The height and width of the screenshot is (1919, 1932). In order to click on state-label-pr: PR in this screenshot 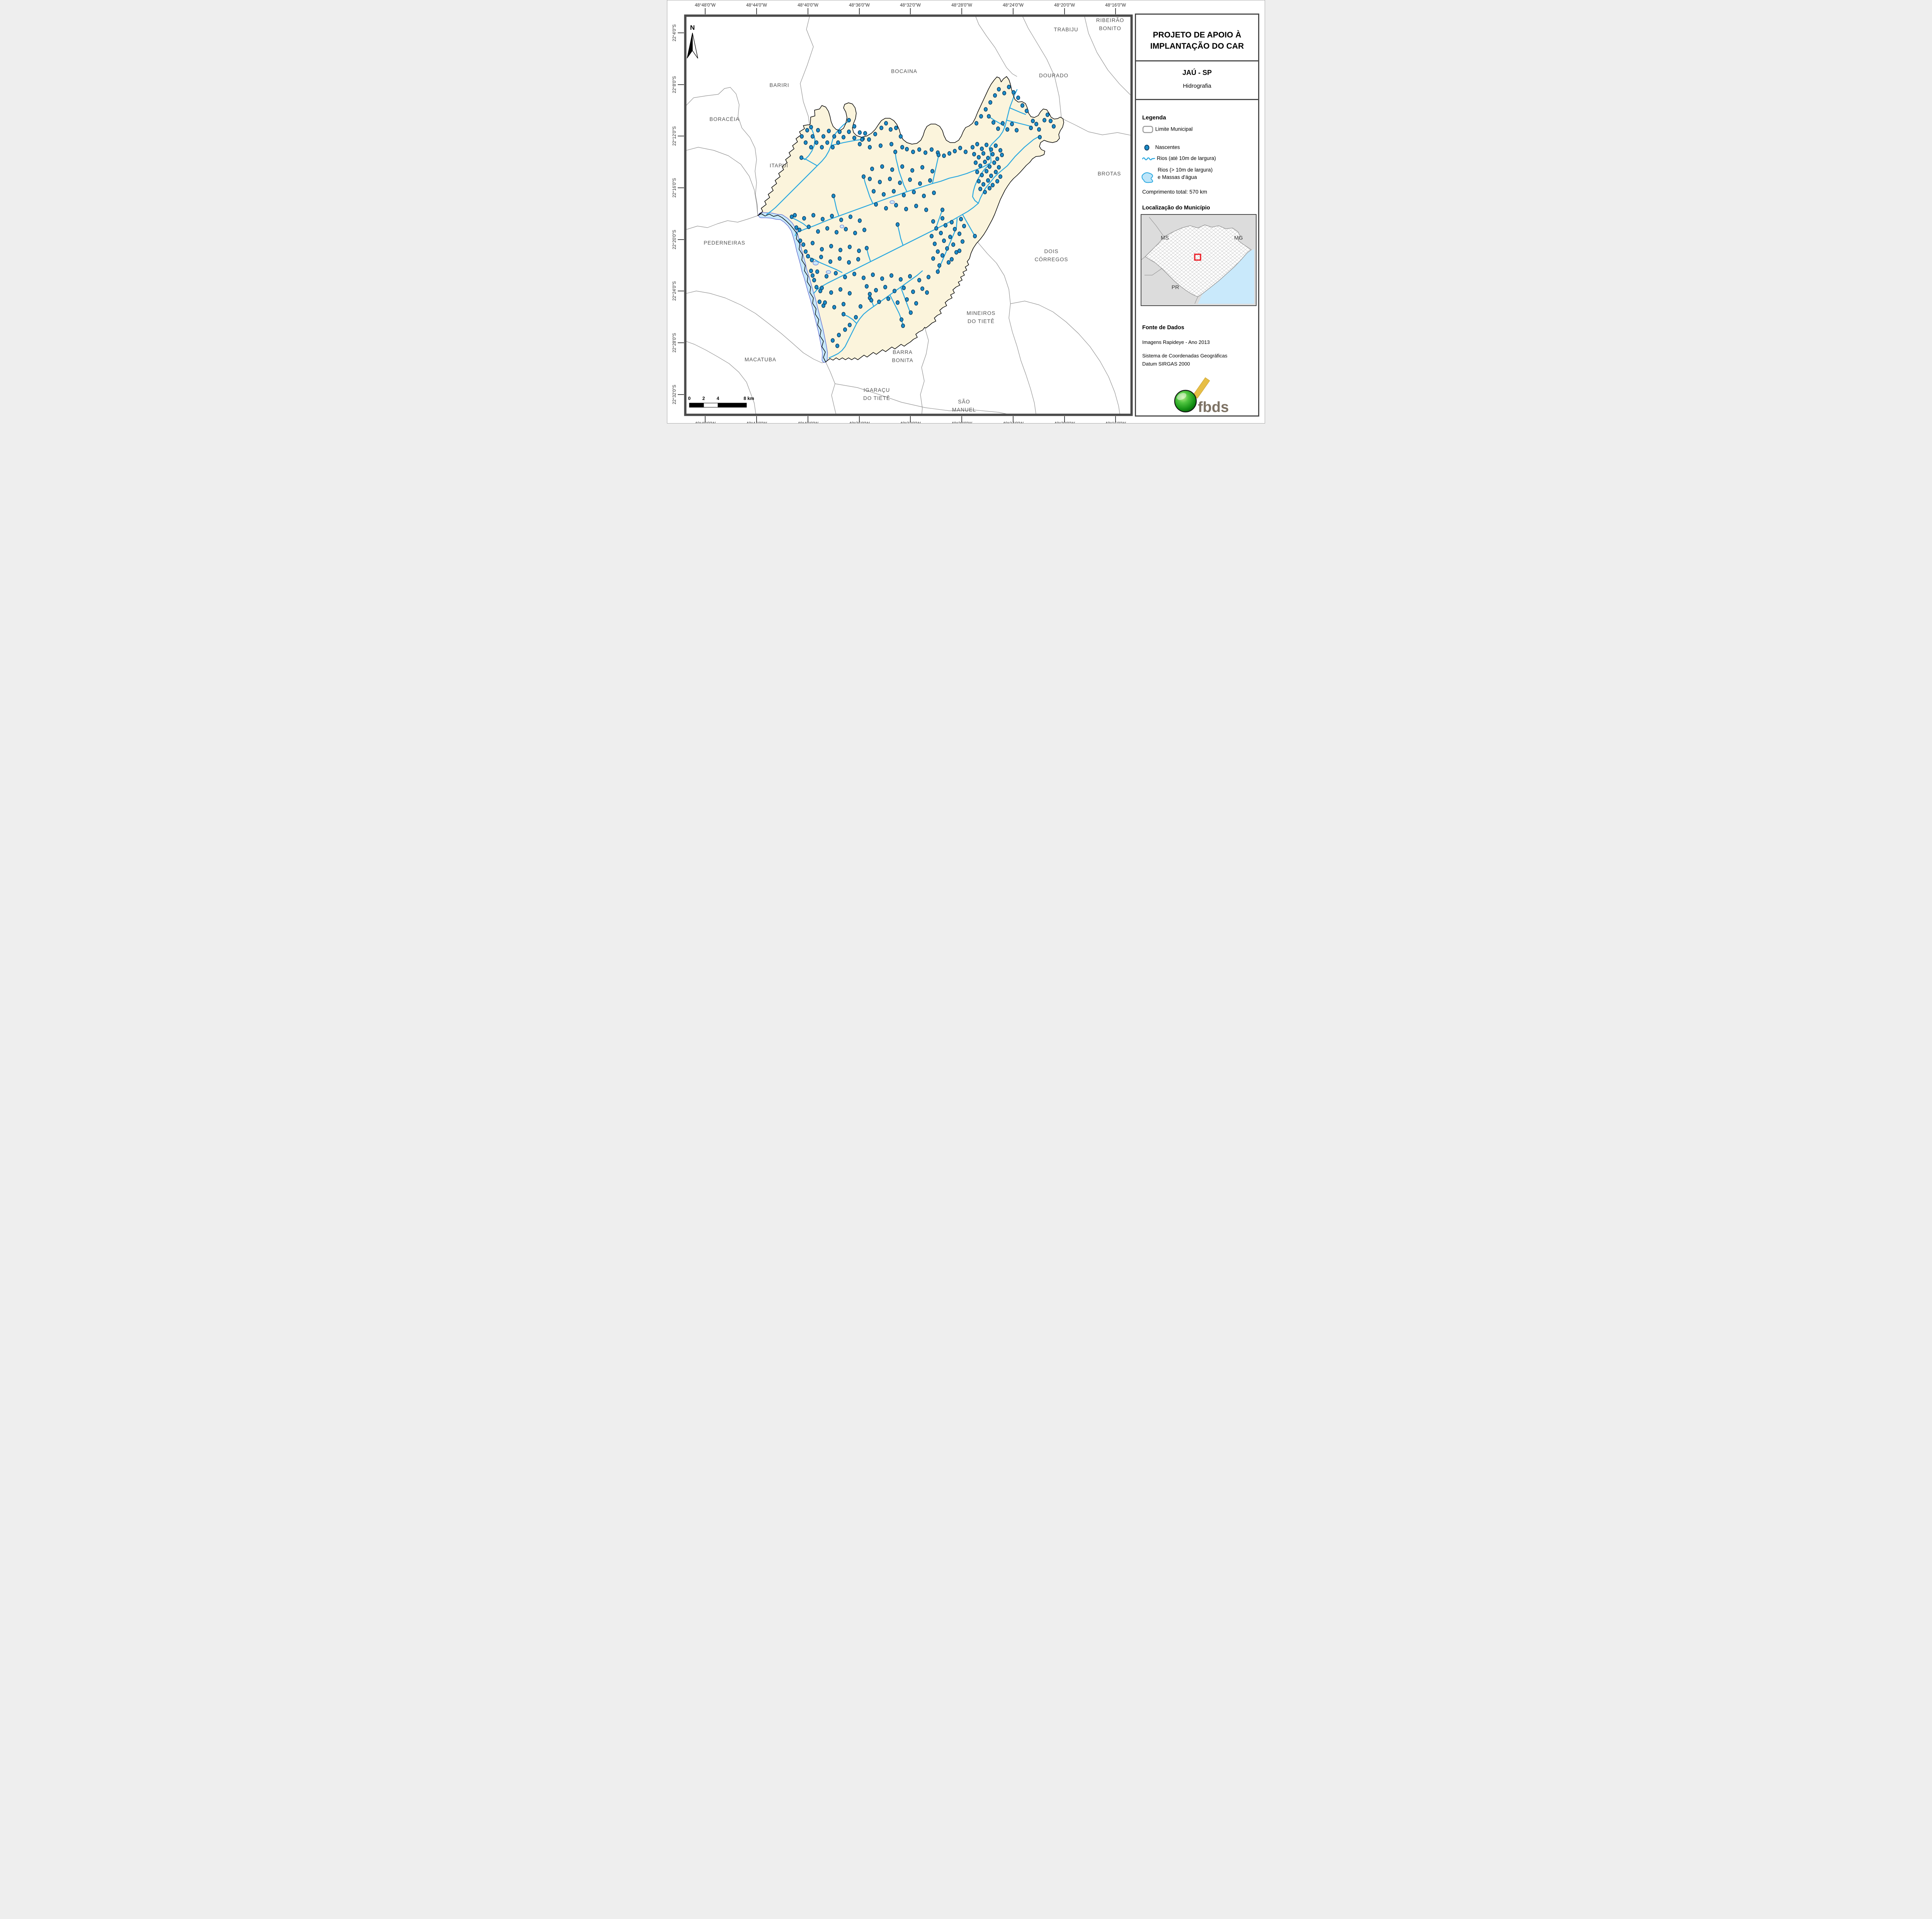, I will do `click(1176, 287)`.